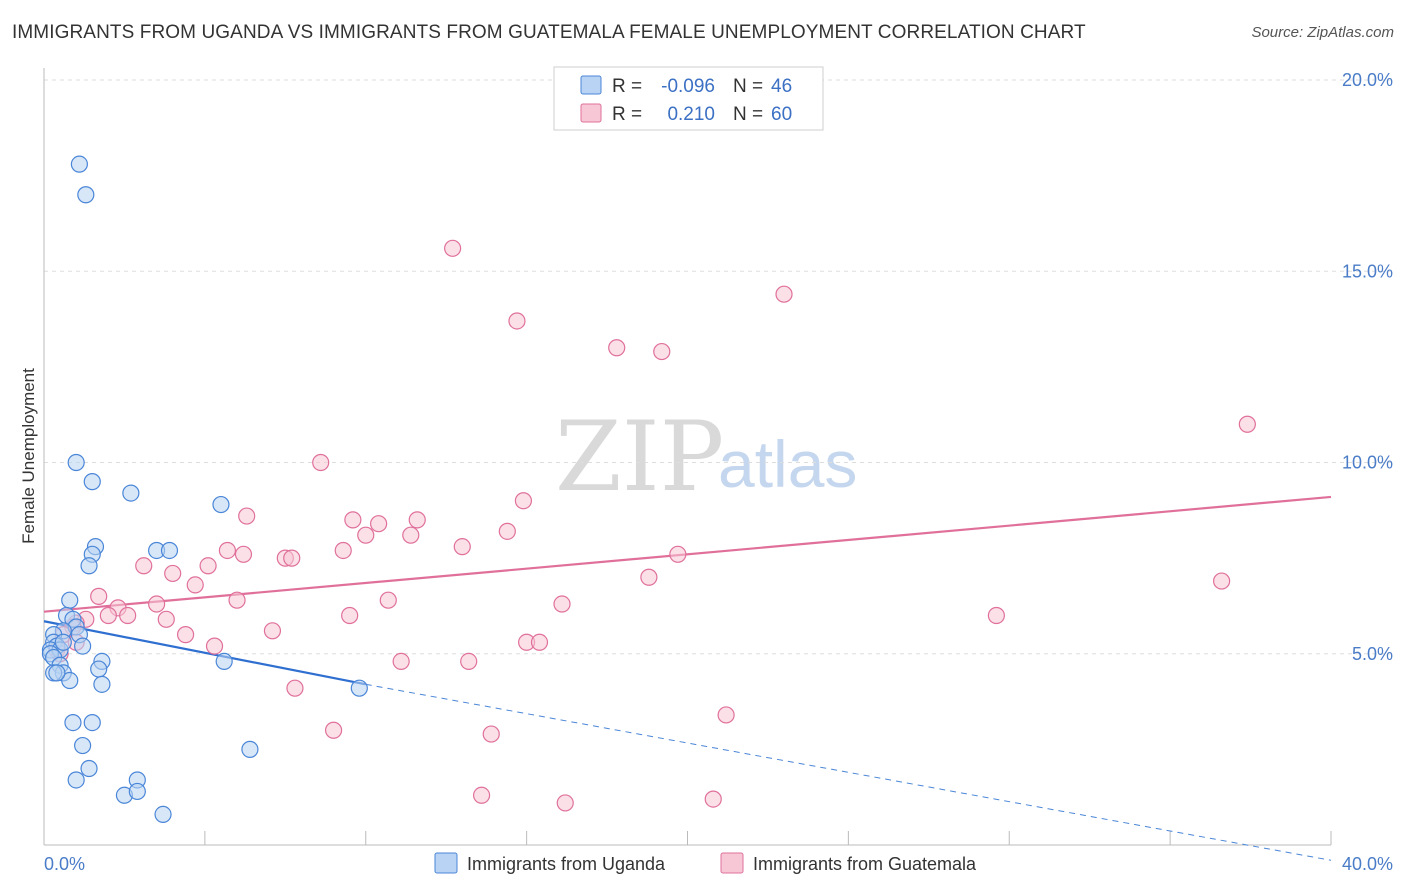  What do you see at coordinates (732, 863) in the screenshot?
I see `bottom-legend-swatch-guatemala` at bounding box center [732, 863].